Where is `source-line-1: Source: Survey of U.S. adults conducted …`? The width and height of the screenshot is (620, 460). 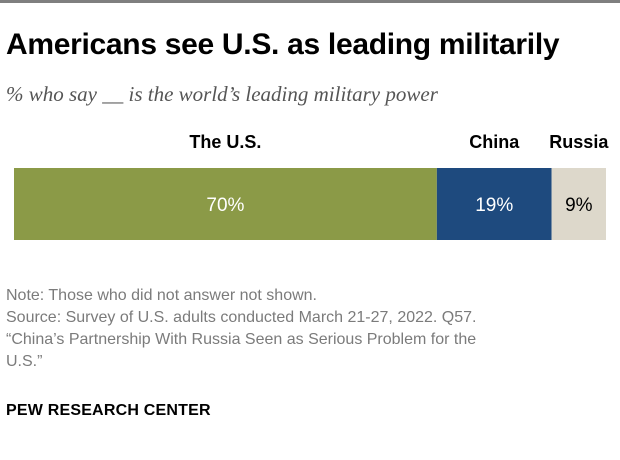
source-line-1: Source: Survey of U.S. adults conducted … is located at coordinates (241, 317).